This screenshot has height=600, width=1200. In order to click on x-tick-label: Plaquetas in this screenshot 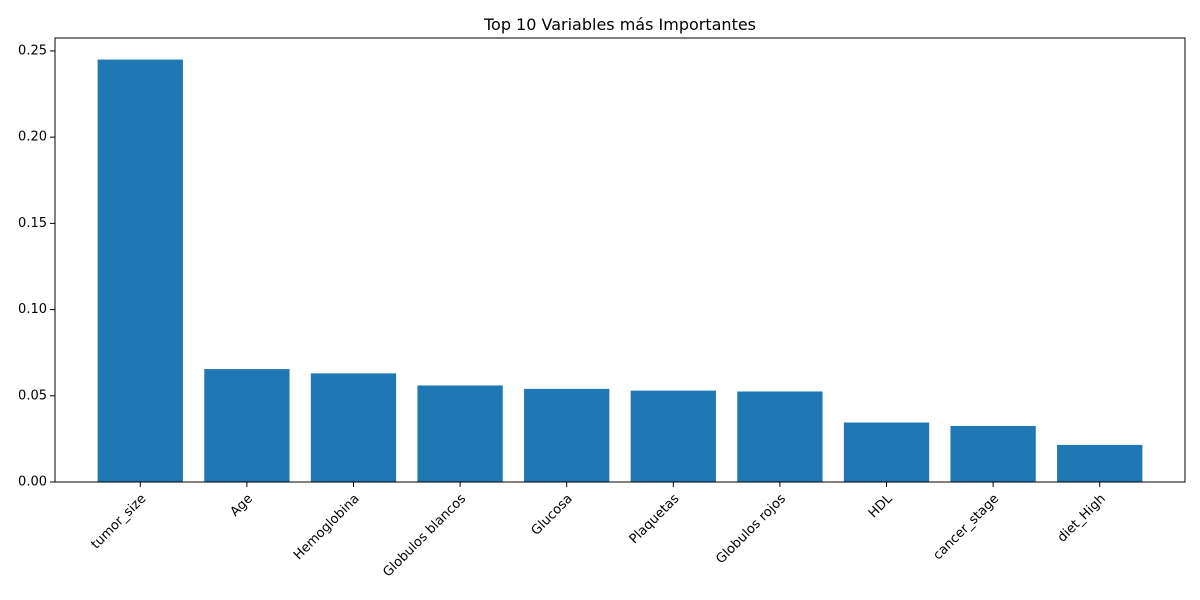, I will do `click(655, 519)`.